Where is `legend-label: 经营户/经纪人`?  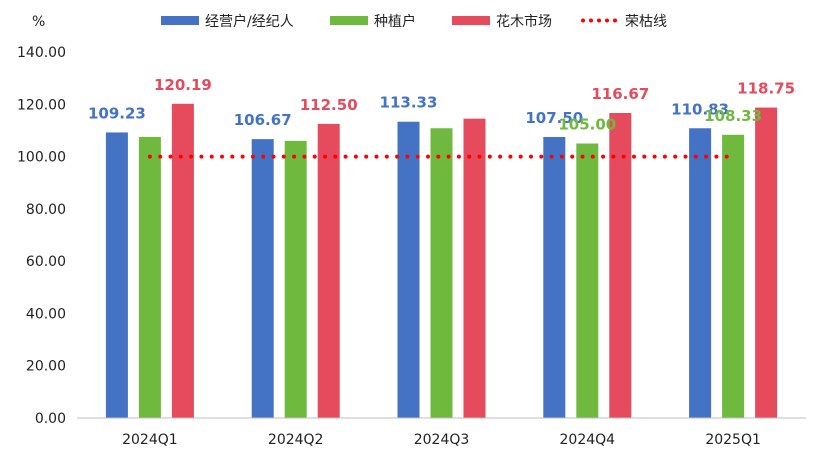 legend-label: 经营户/经纪人 is located at coordinates (249, 21).